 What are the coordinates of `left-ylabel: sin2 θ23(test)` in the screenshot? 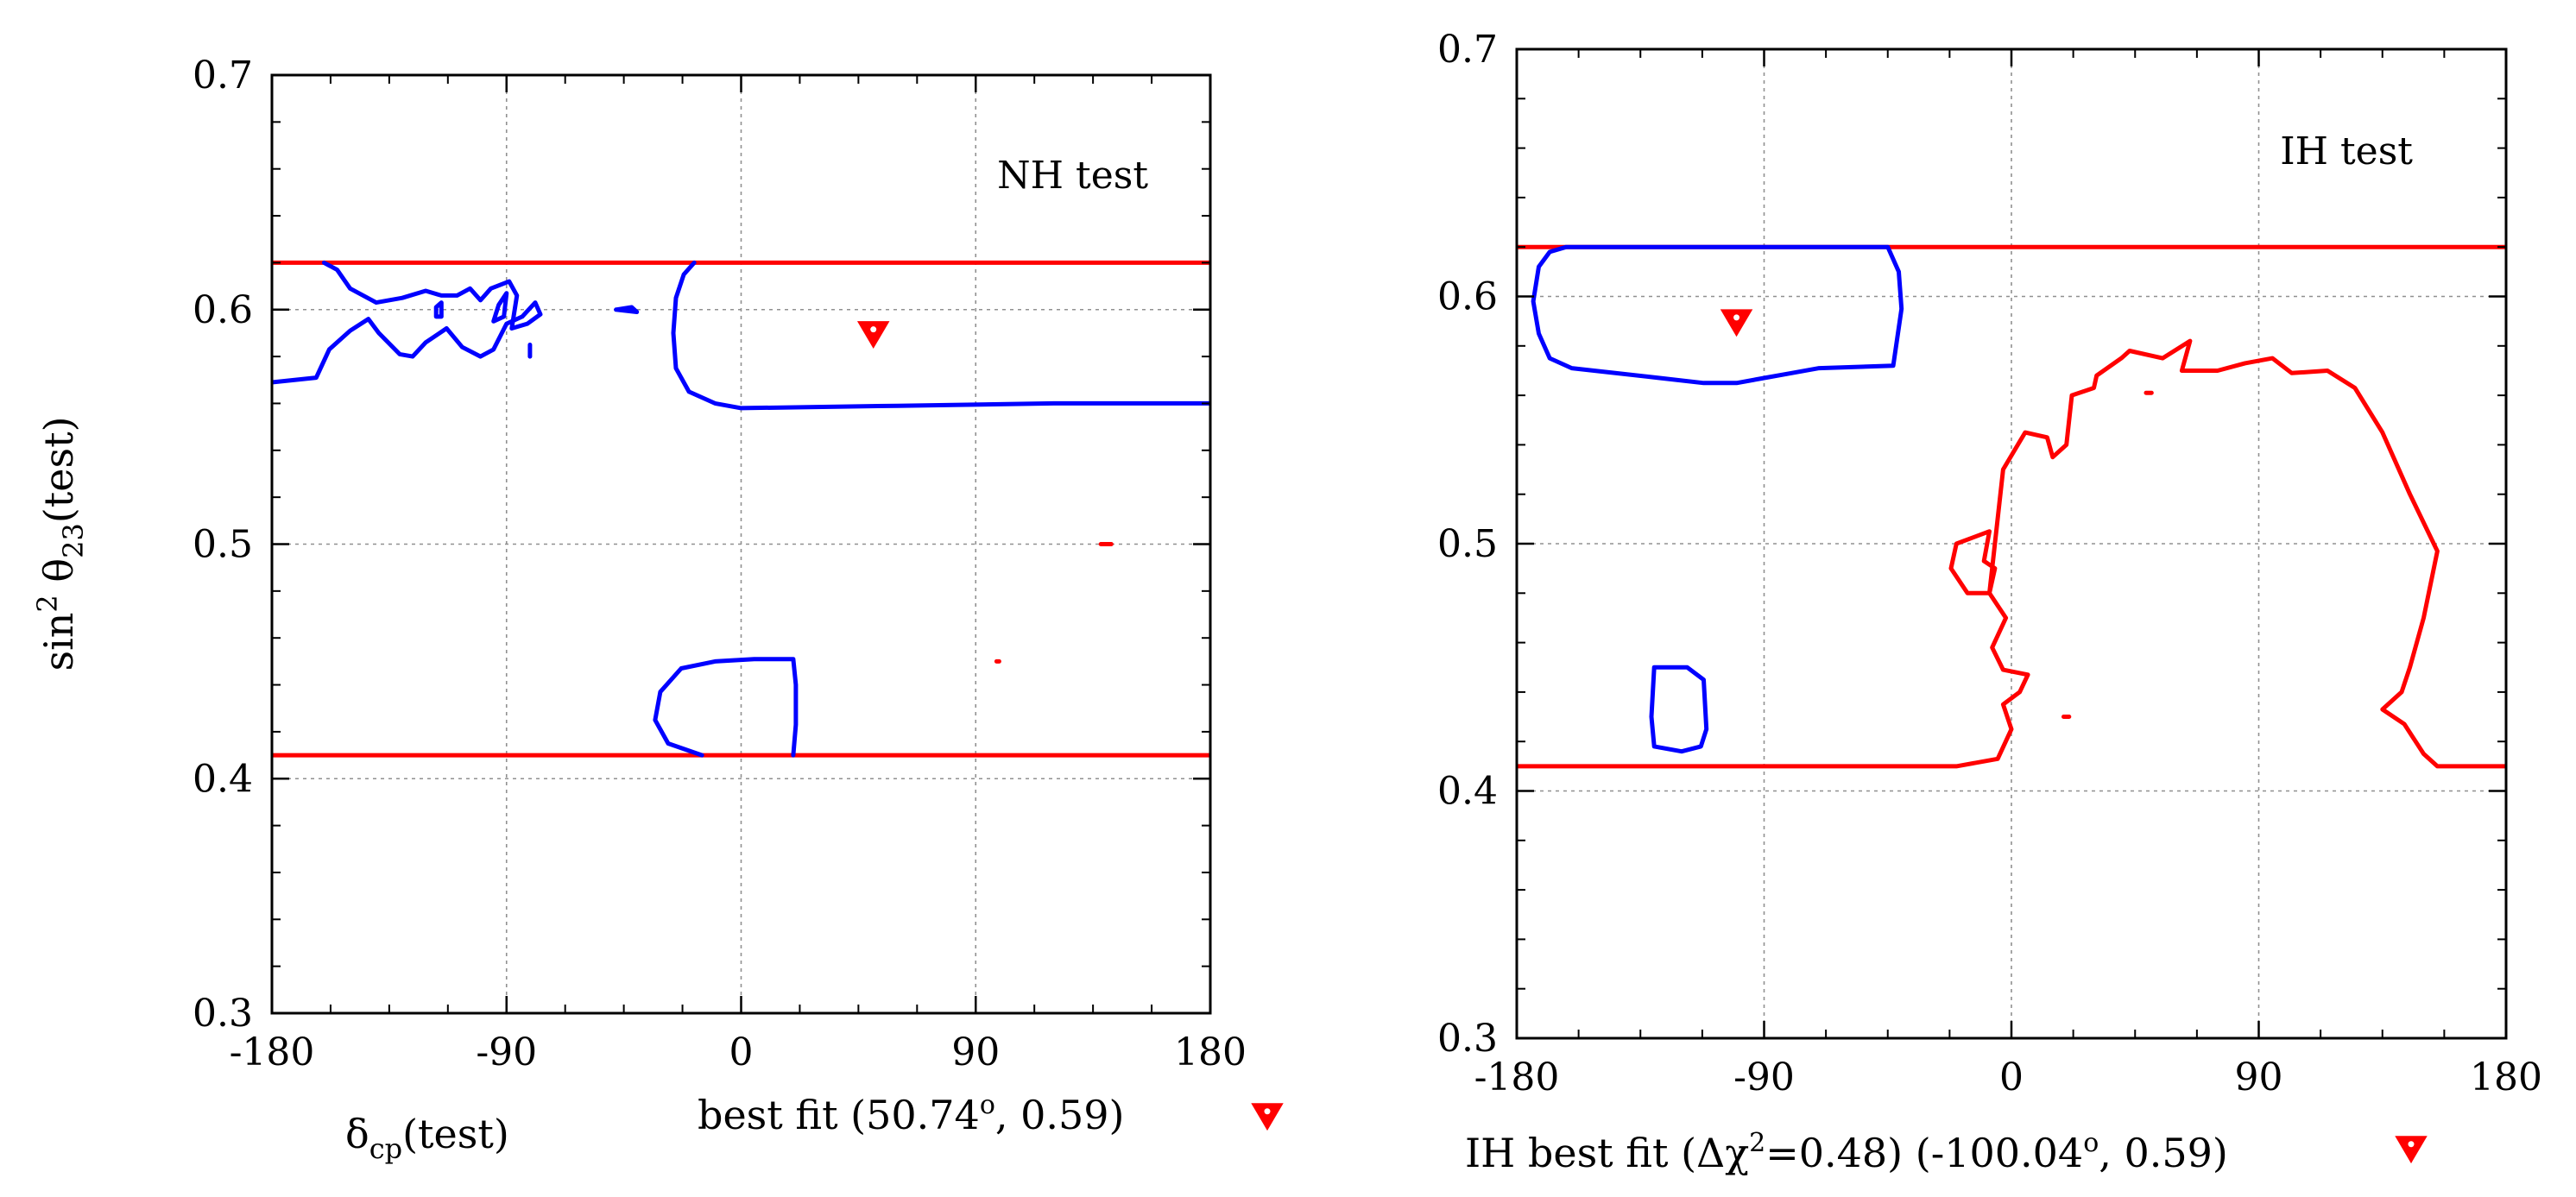 It's located at (60, 543).